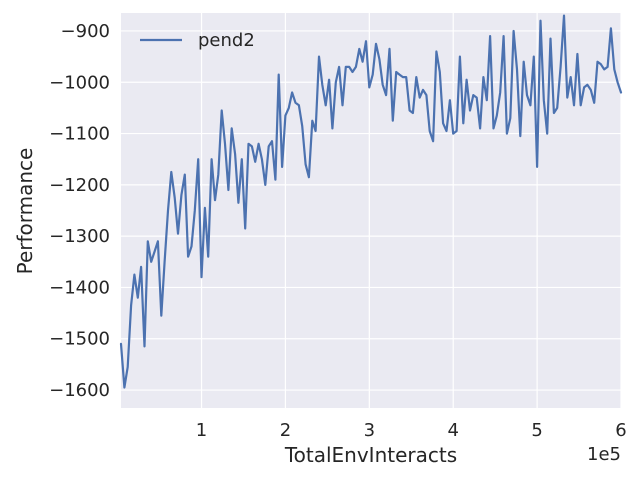 The height and width of the screenshot is (480, 640). Describe the element at coordinates (620, 430) in the screenshot. I see `x-tick-label: 6` at that location.